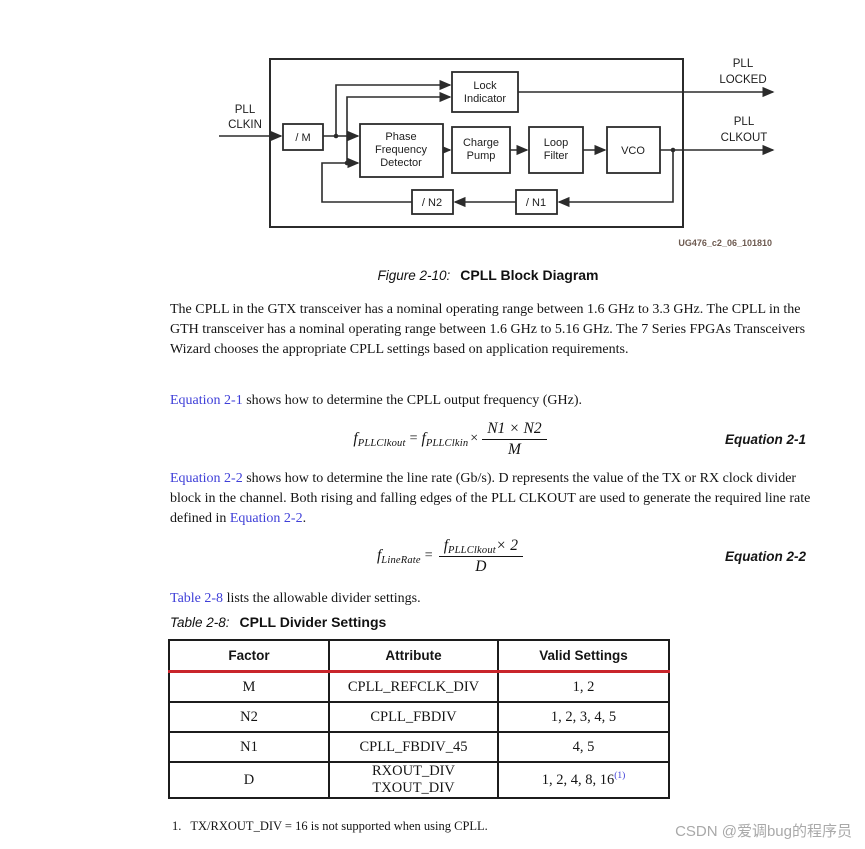 The width and height of the screenshot is (865, 849). I want to click on charge-pump-block, so click(481, 150).